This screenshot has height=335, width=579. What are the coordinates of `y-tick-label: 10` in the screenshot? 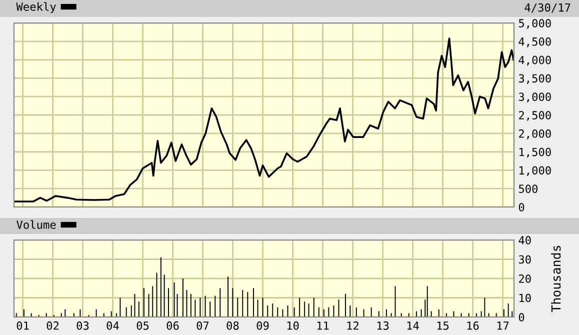 It's located at (525, 298).